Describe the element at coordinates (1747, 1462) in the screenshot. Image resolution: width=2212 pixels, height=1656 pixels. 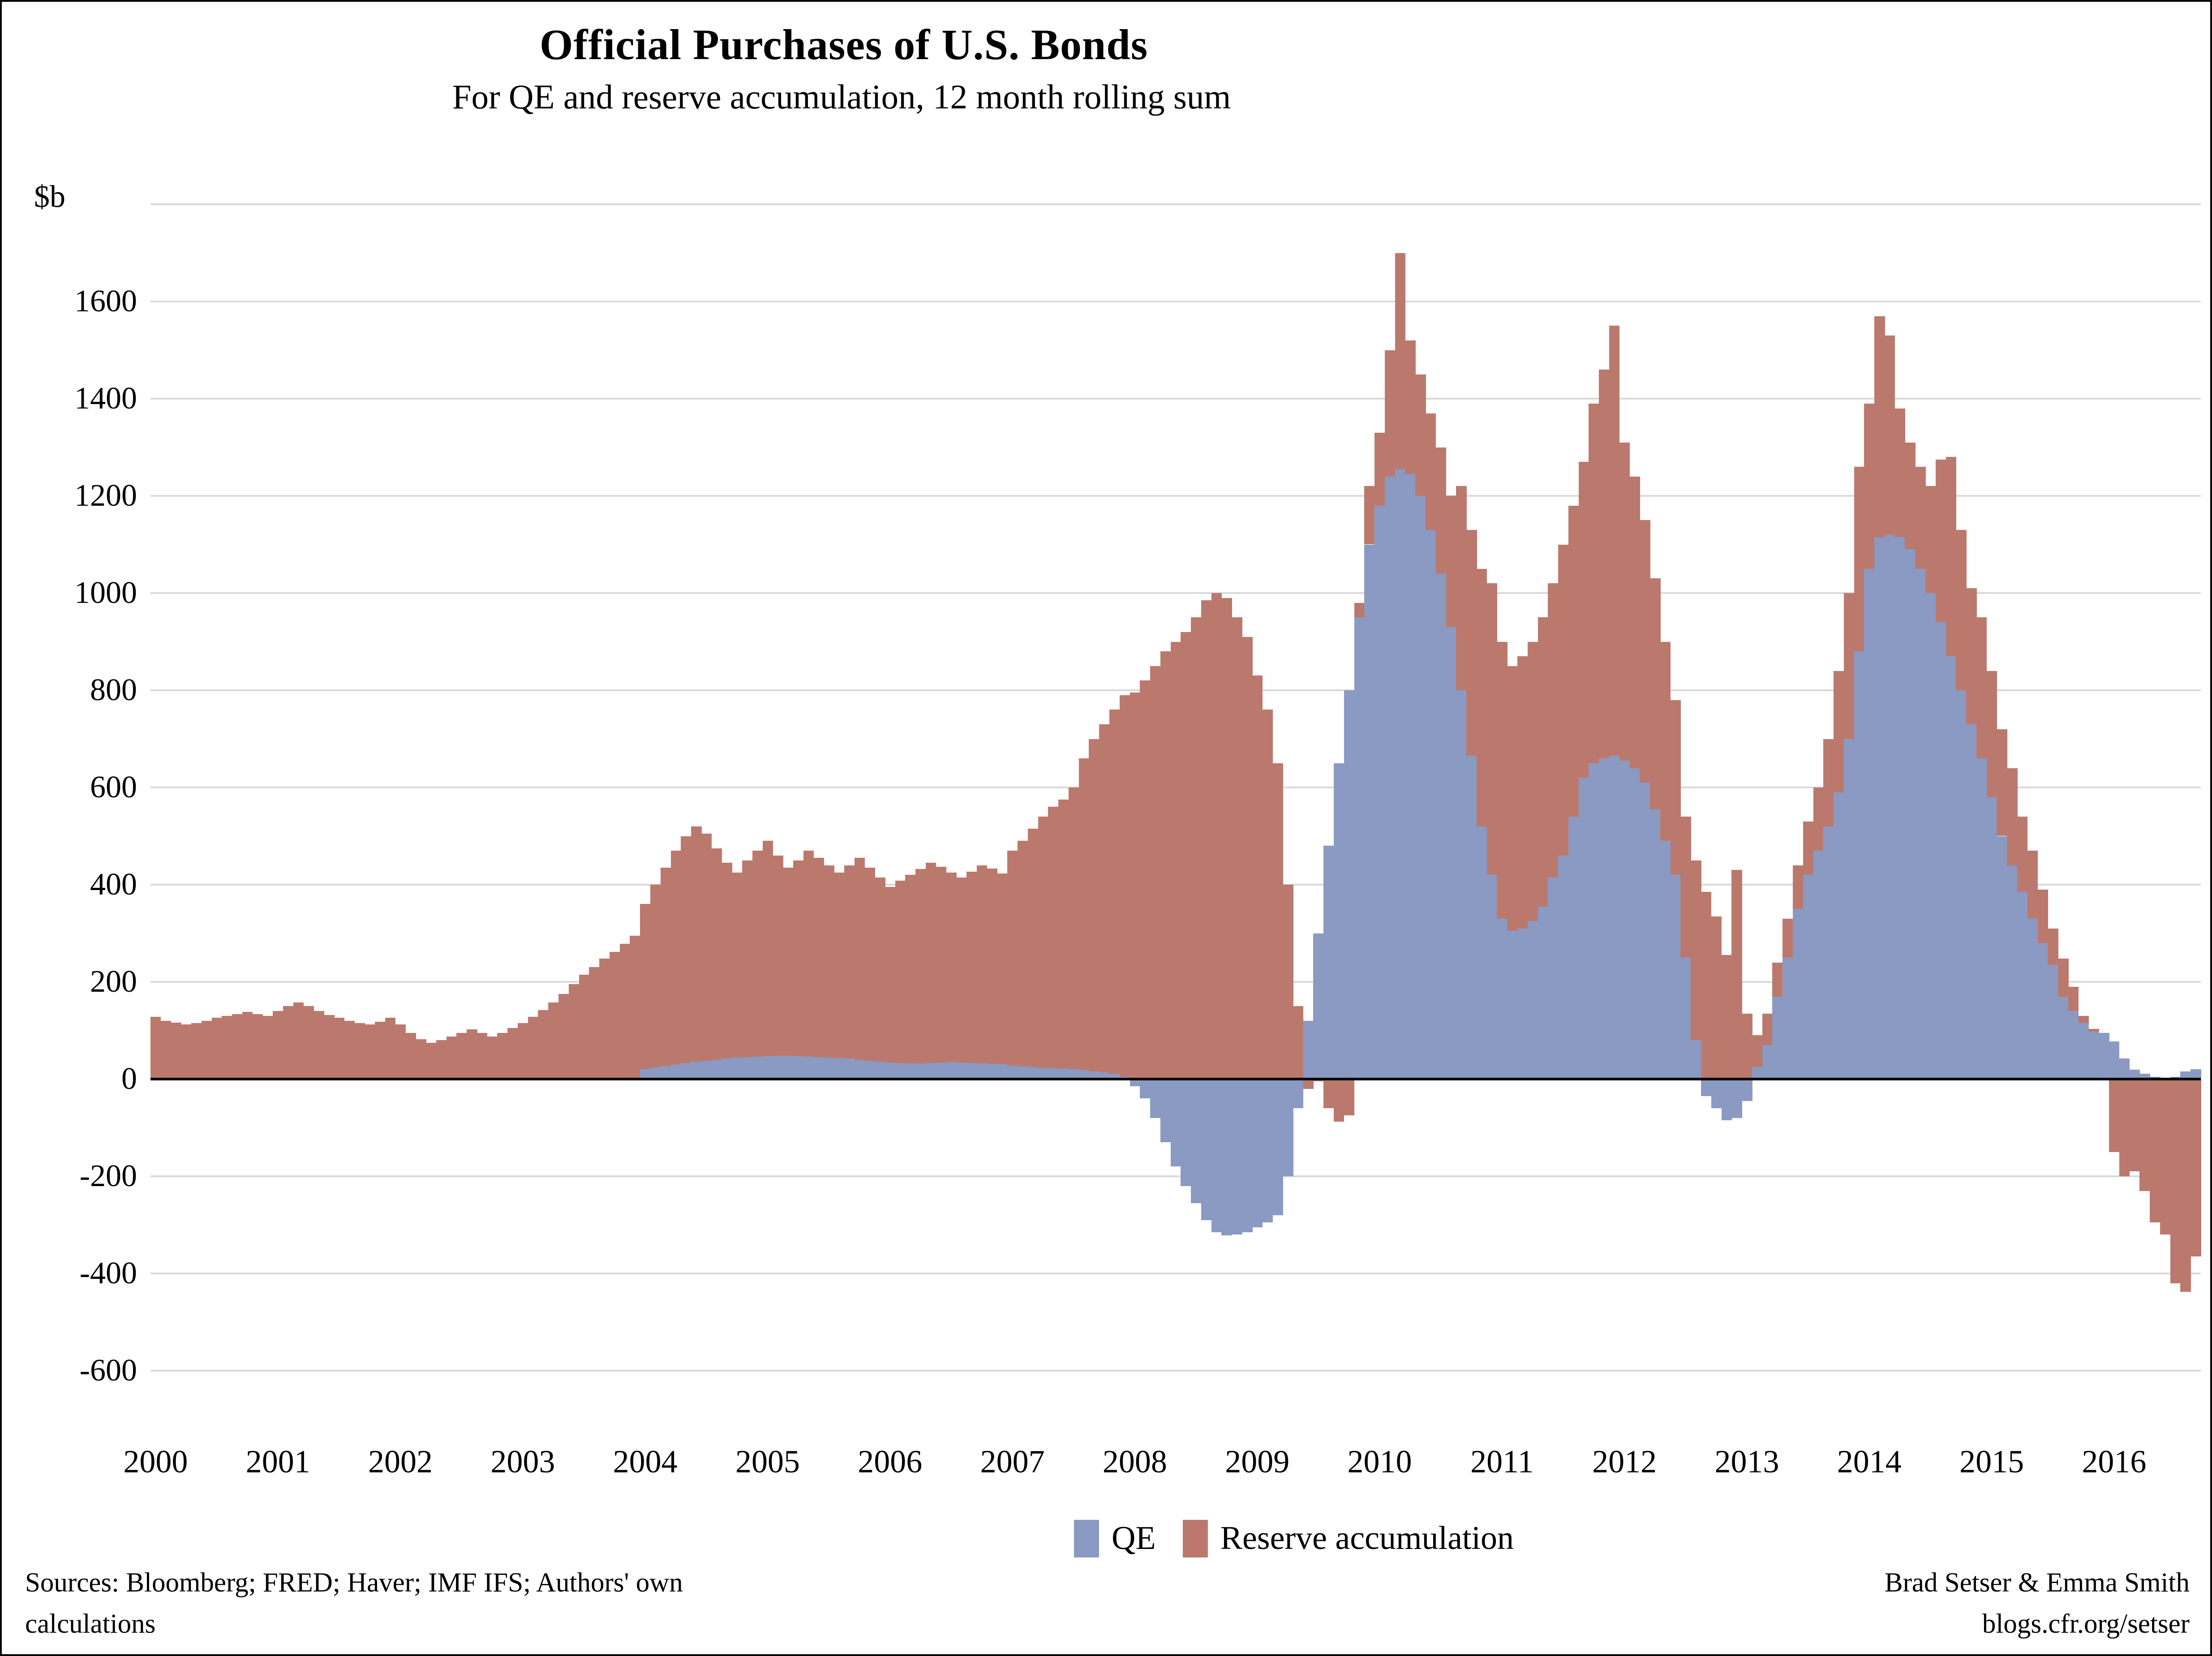
I see `x-tick-label-2013: 2013` at that location.